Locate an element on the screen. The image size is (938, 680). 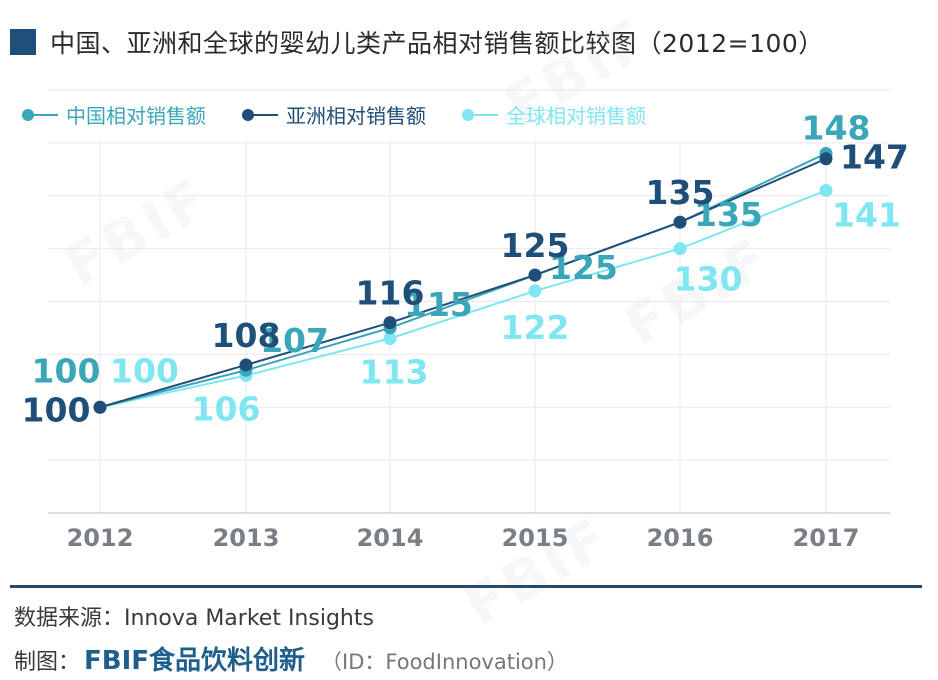
chart-legend: 中国相对销售额 亚洲相对销售额 全球相对销售额 is located at coordinates (334, 114).